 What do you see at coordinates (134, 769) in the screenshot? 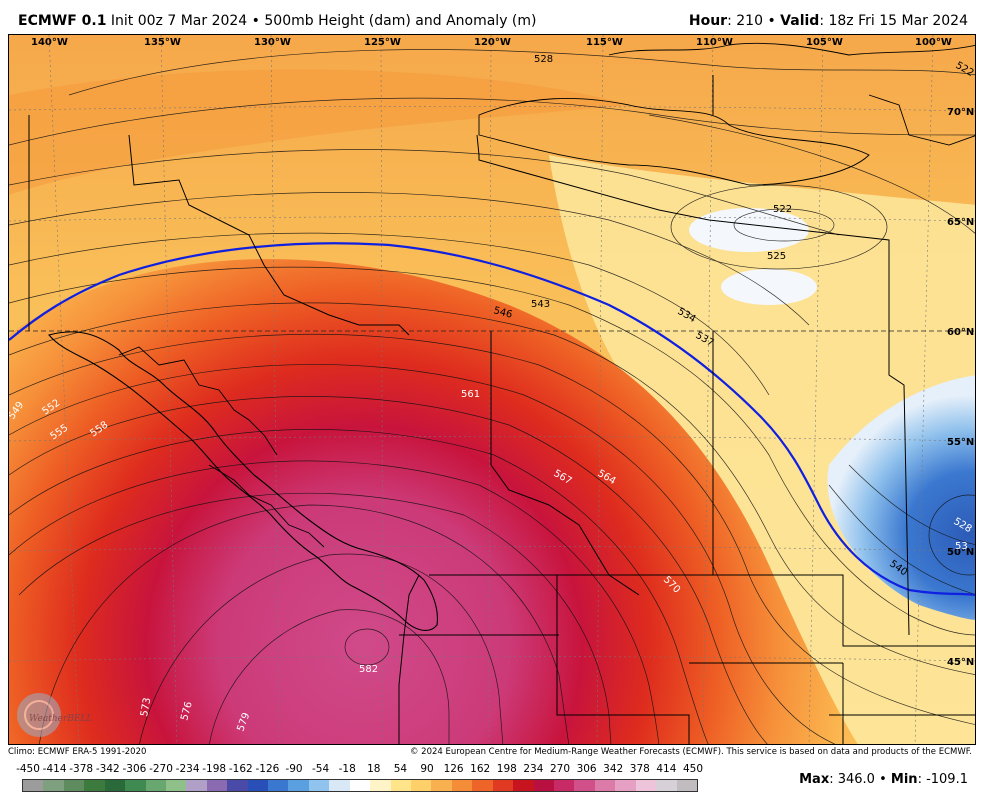
I see `colorbar-label: -306` at bounding box center [134, 769].